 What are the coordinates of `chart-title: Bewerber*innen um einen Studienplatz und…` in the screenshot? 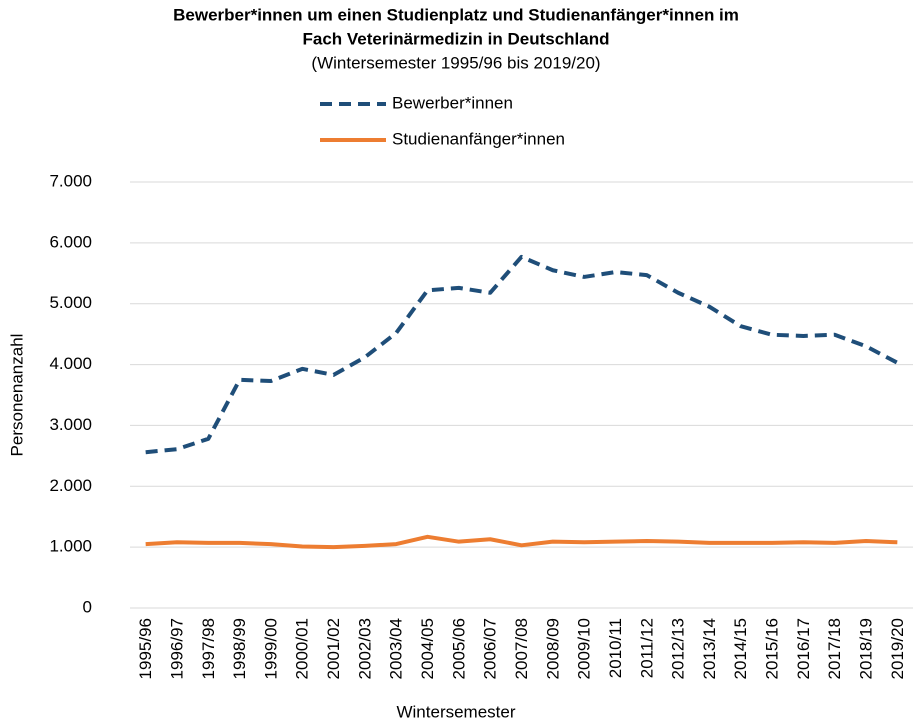 It's located at (456, 14).